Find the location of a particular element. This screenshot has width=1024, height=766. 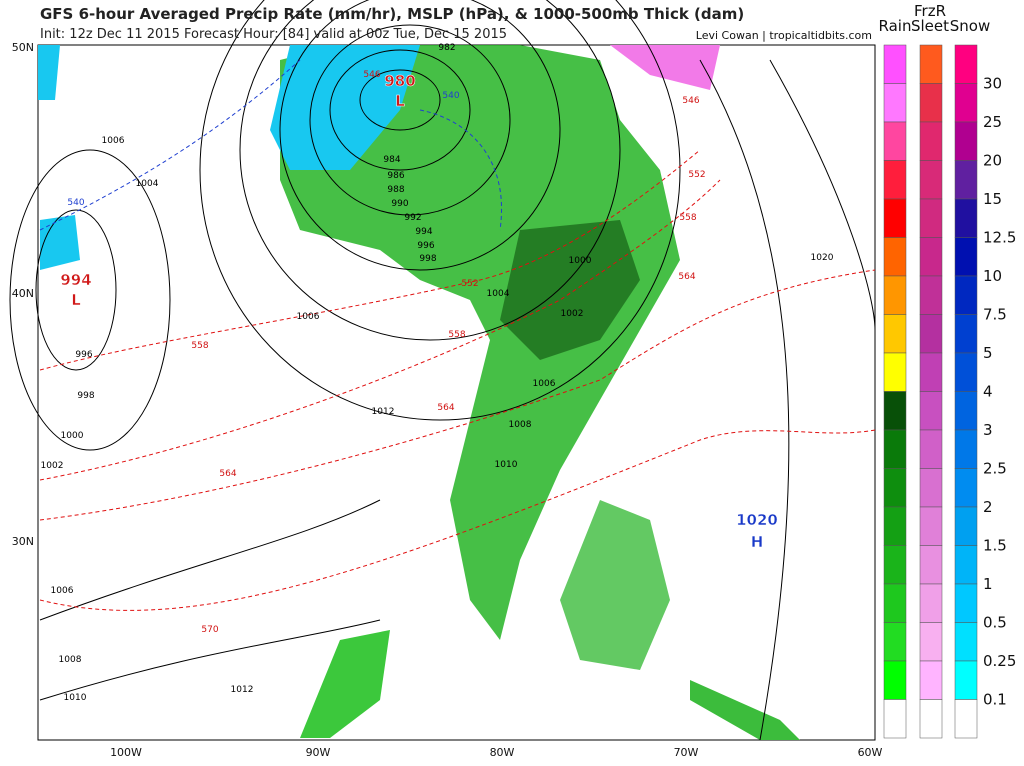

mix-area is located at coordinates (665, 67).